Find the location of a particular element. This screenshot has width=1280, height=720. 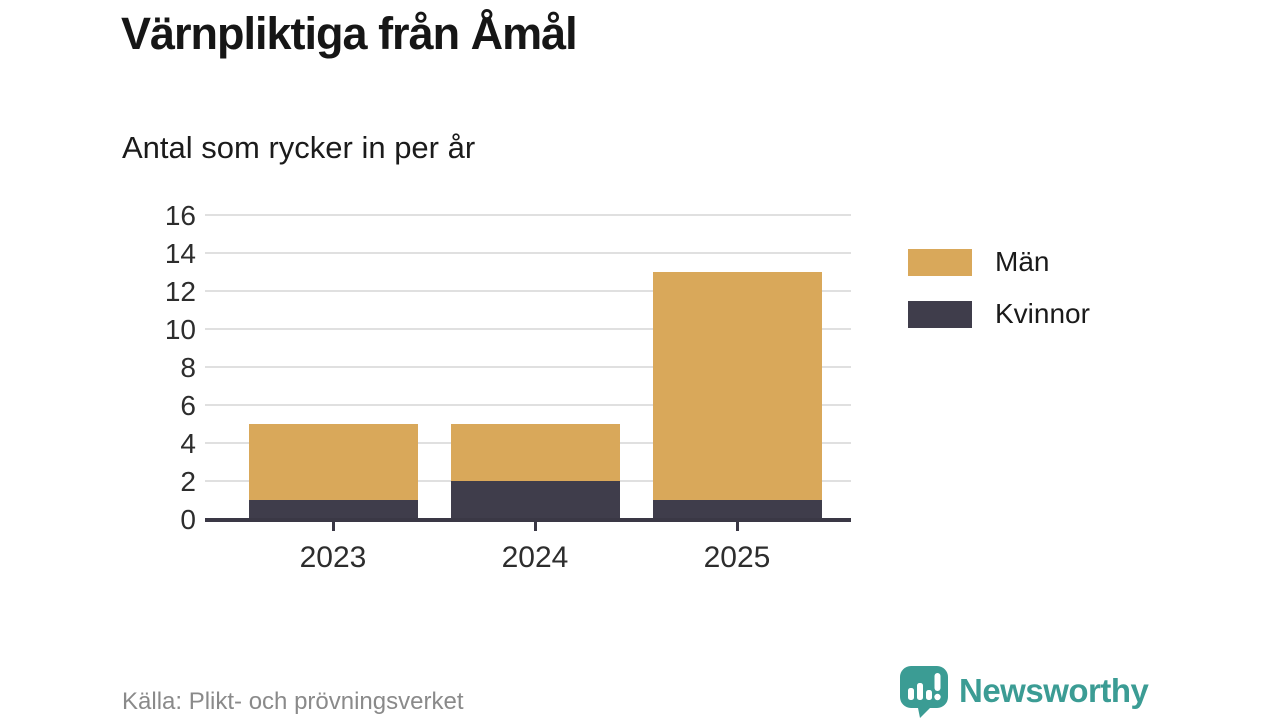

y-axis-tick-label: 0 is located at coordinates (188, 519).